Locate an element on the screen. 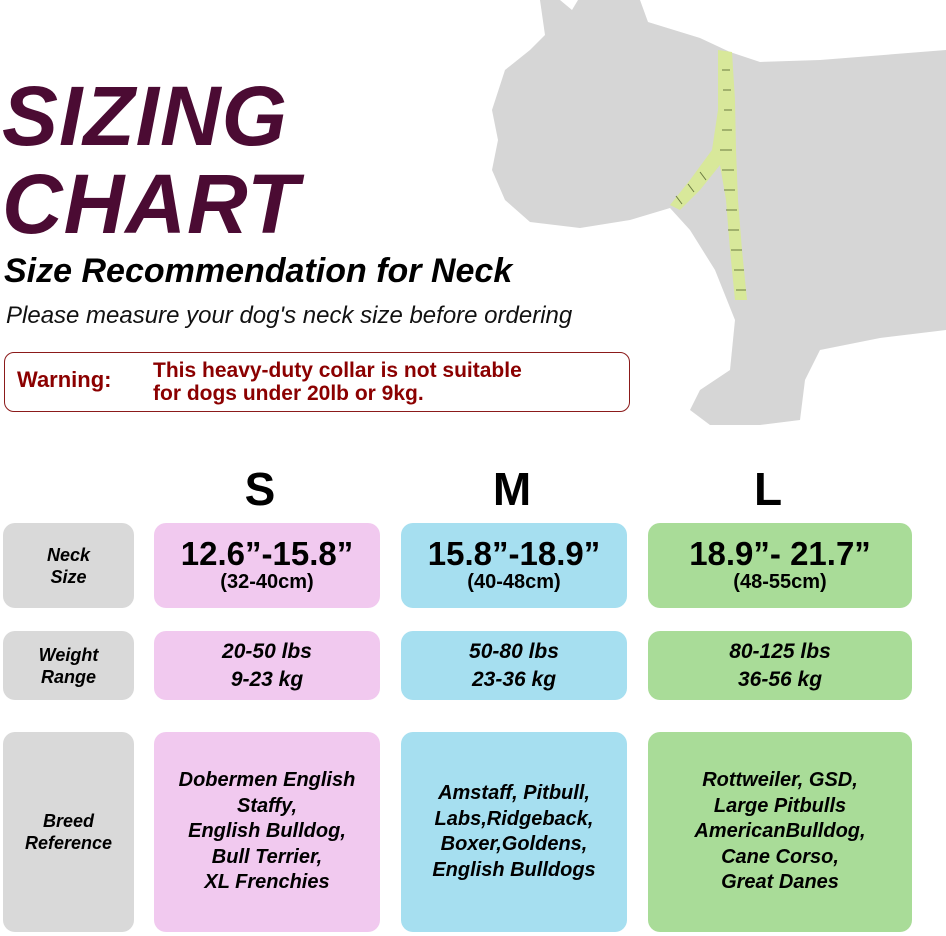  breed-line: AmericanBulldog, is located at coordinates (780, 831).